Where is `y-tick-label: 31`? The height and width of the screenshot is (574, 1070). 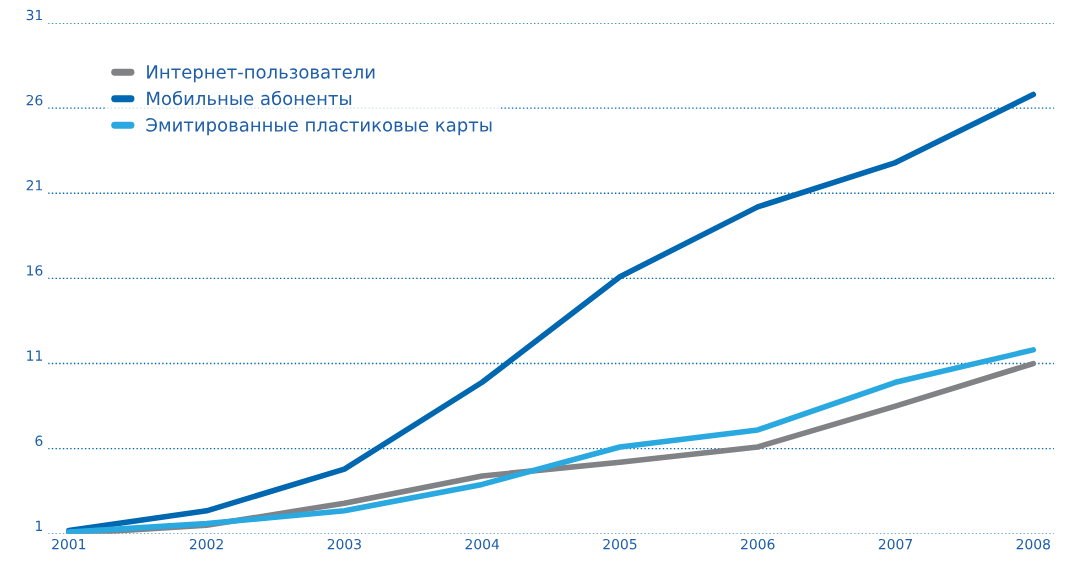
y-tick-label: 31 is located at coordinates (34, 15).